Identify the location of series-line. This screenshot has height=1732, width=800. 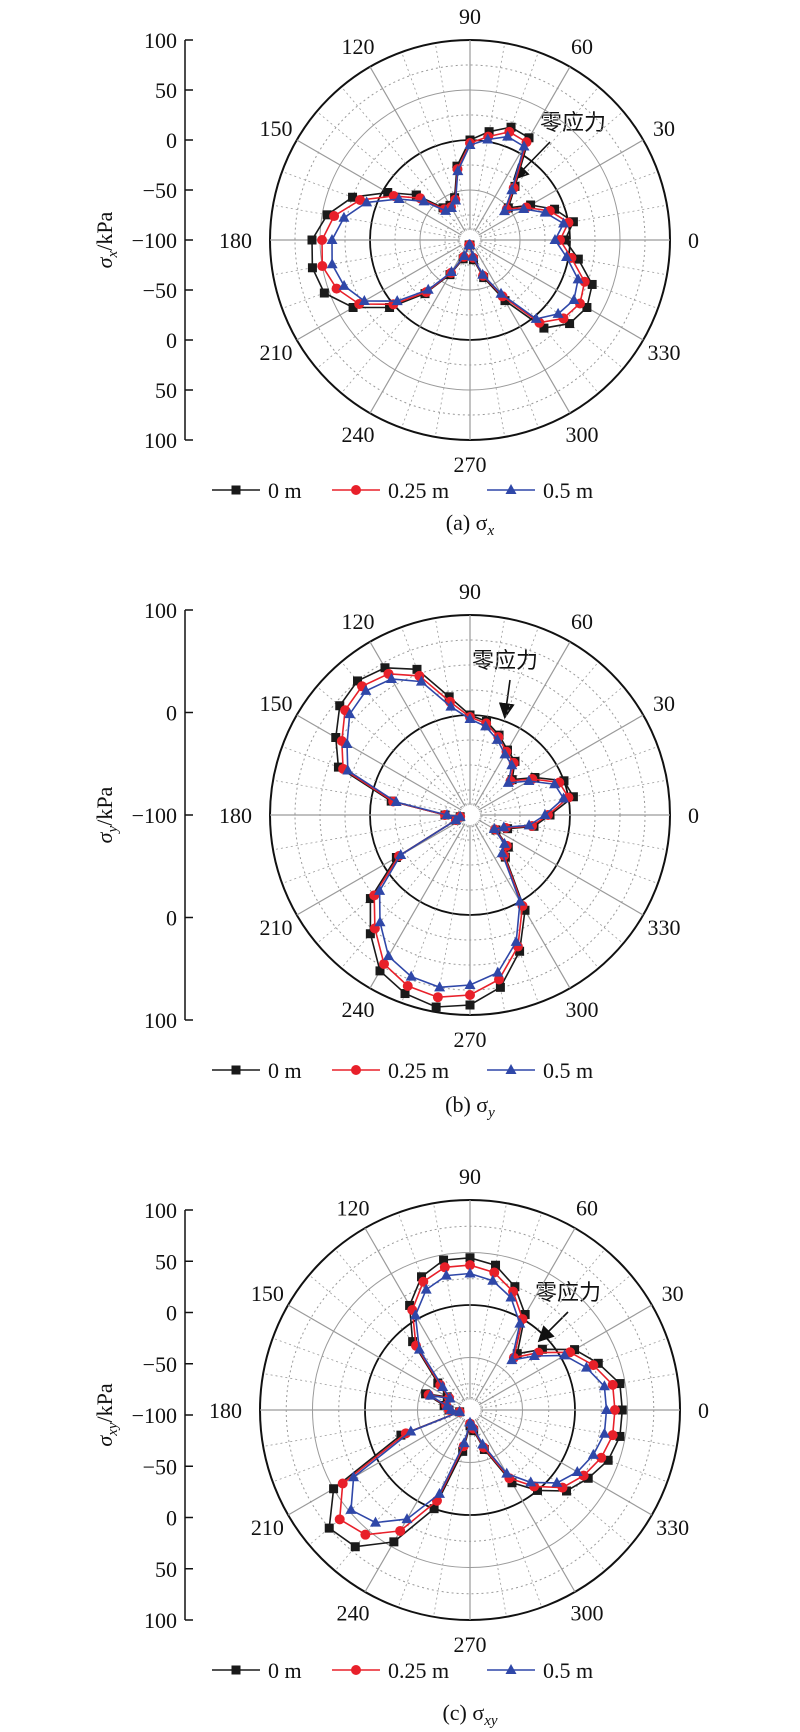
(455, 833).